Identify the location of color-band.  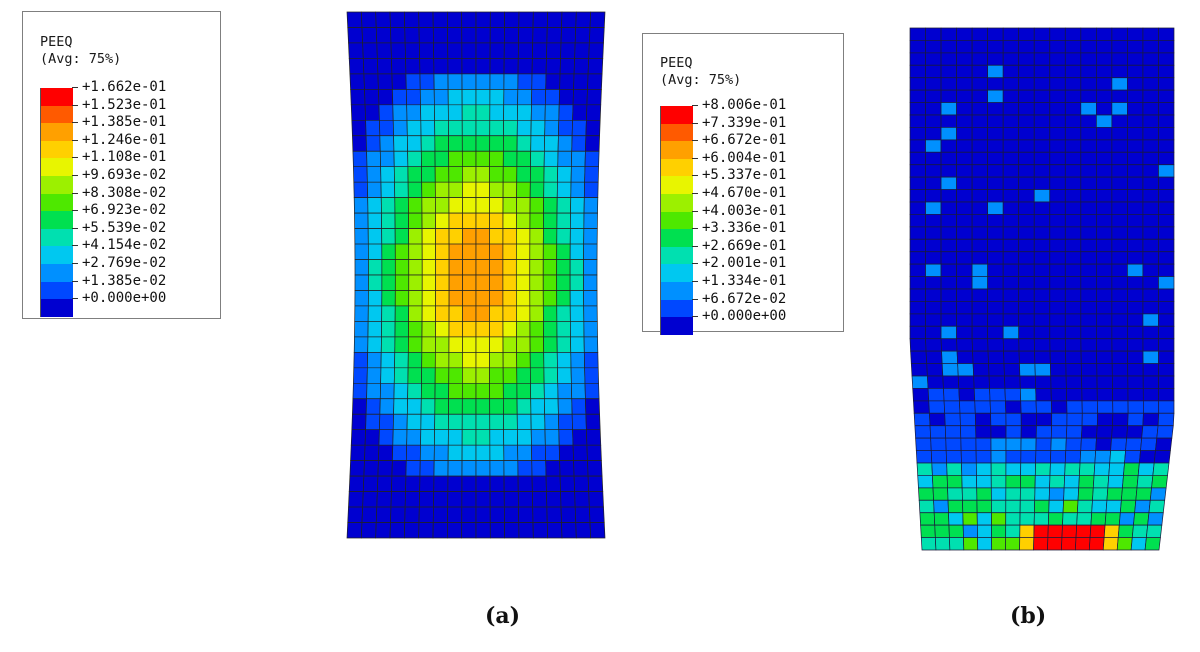
(677, 326).